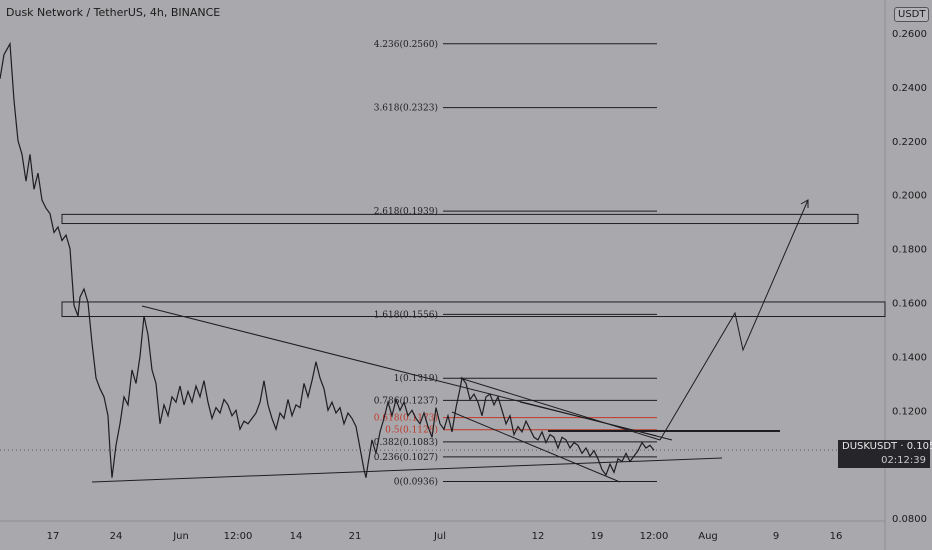 Image resolution: width=932 pixels, height=550 pixels. I want to click on y-tick-label: 0.1400, so click(909, 357).